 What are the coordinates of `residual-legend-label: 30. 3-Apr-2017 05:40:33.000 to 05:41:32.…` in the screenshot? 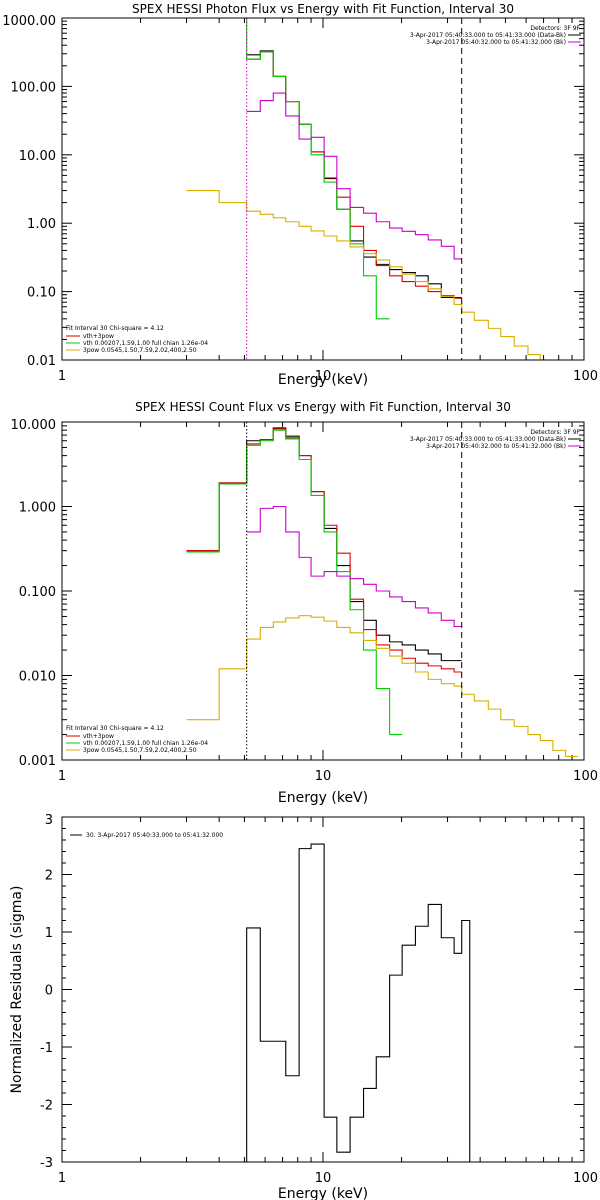 It's located at (154, 835).